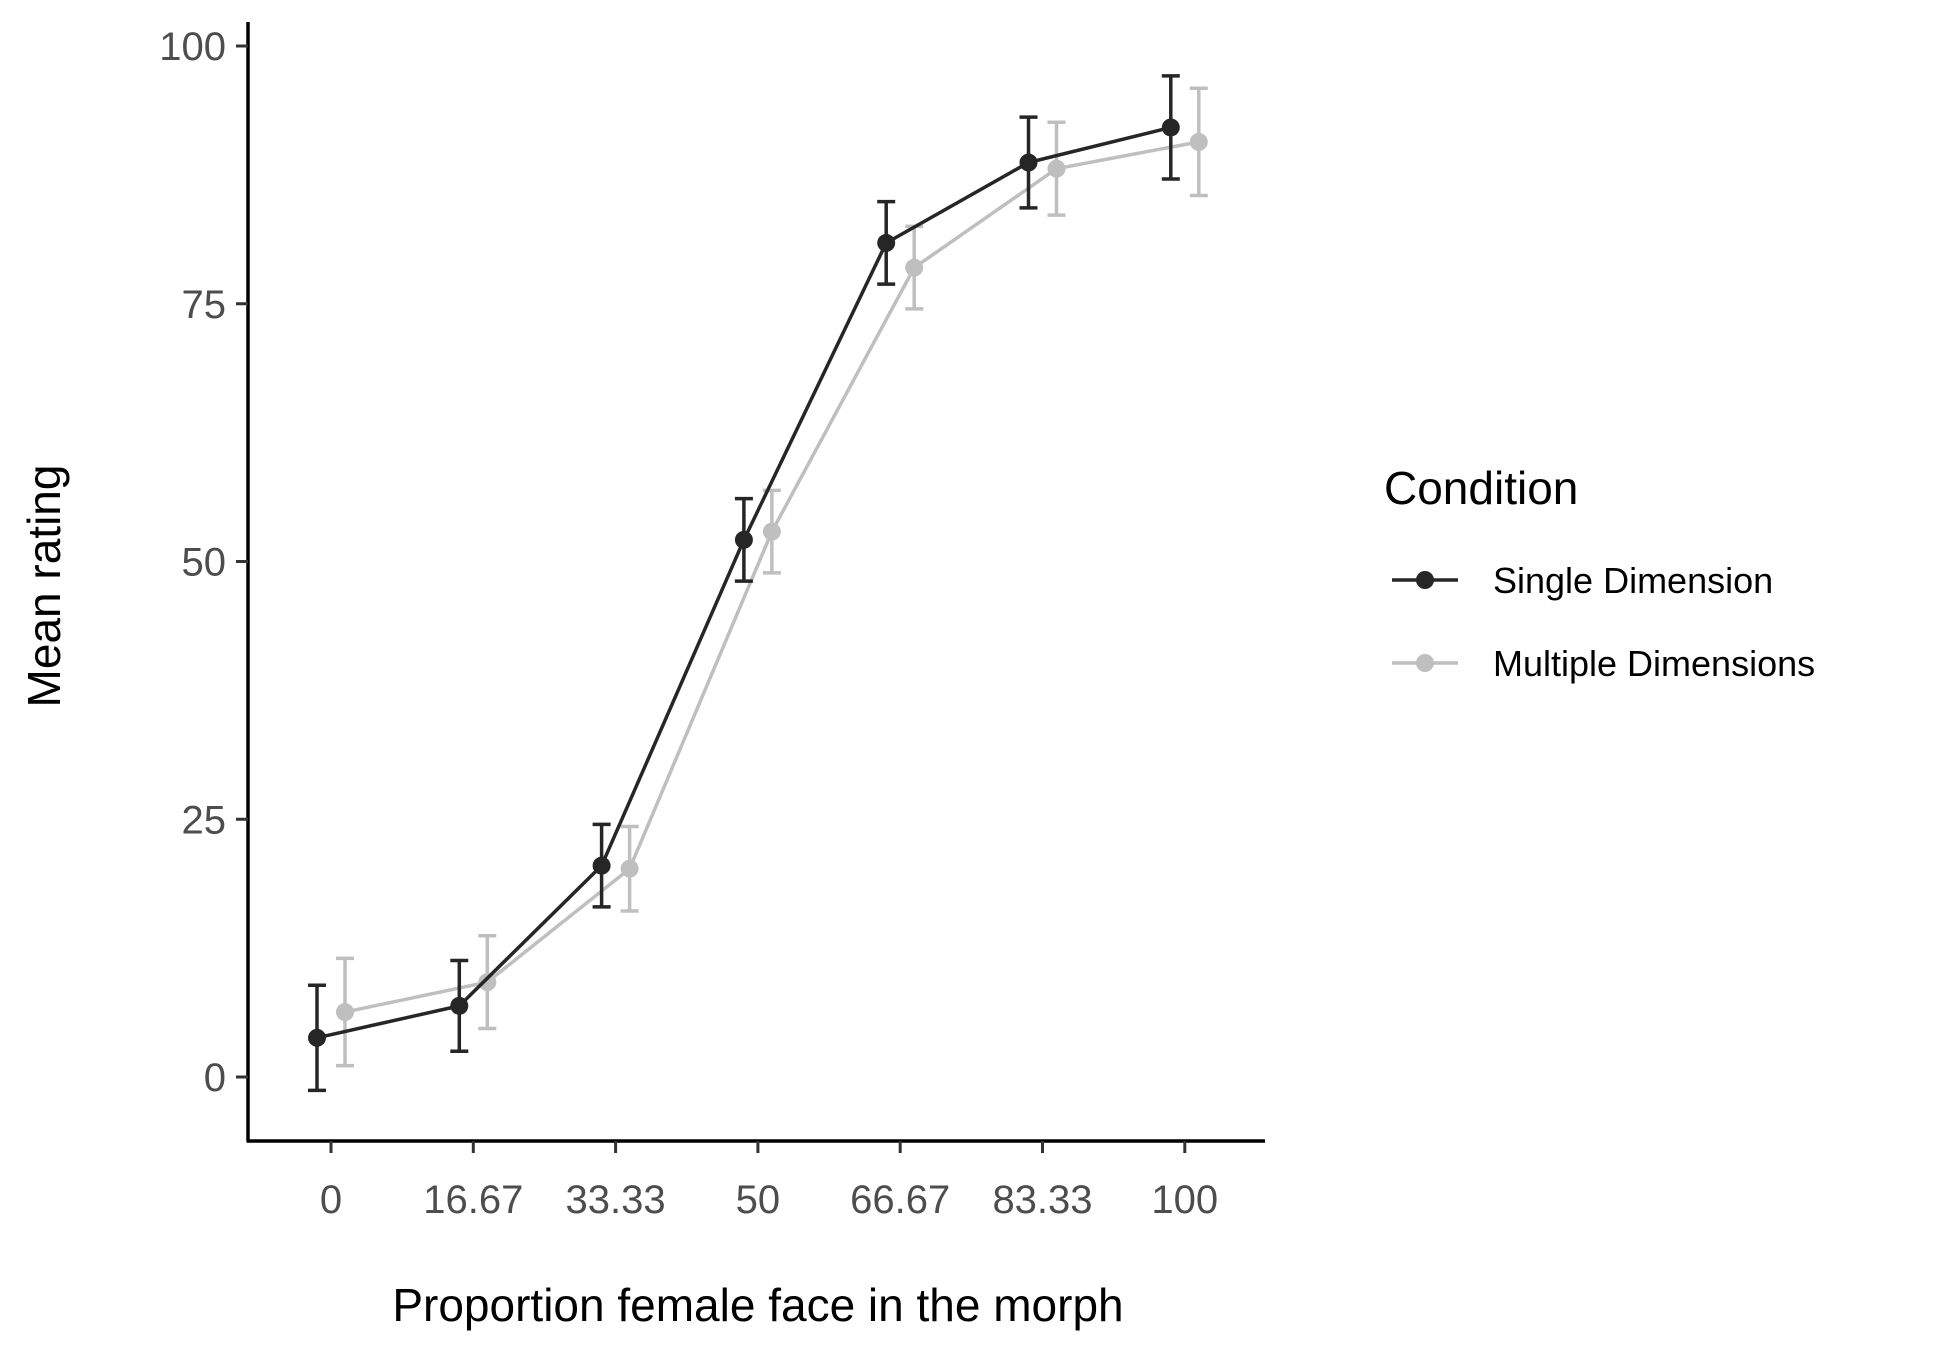 This screenshot has height=1350, width=1950. Describe the element at coordinates (204, 563) in the screenshot. I see `y-tick-label: 50` at that location.